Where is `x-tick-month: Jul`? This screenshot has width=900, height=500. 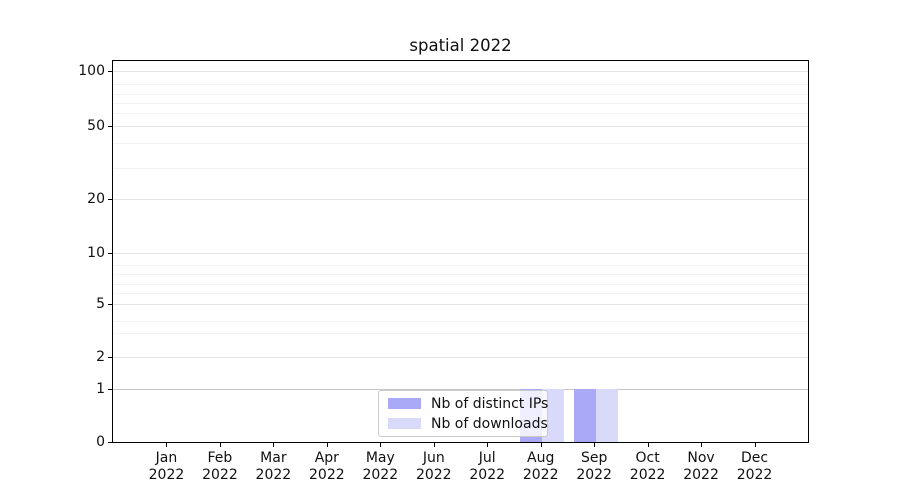 x-tick-month: Jul is located at coordinates (487, 458).